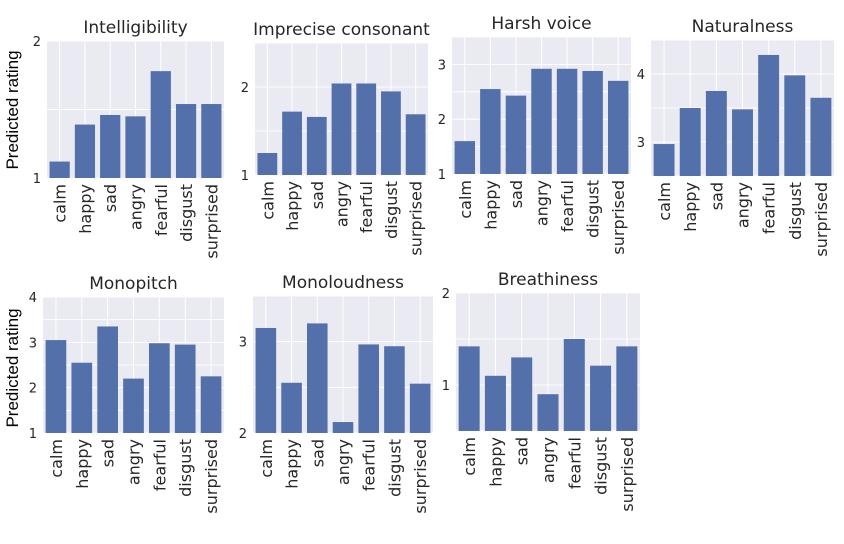 This screenshot has height=544, width=844. I want to click on subplot-title: Naturalness, so click(743, 27).